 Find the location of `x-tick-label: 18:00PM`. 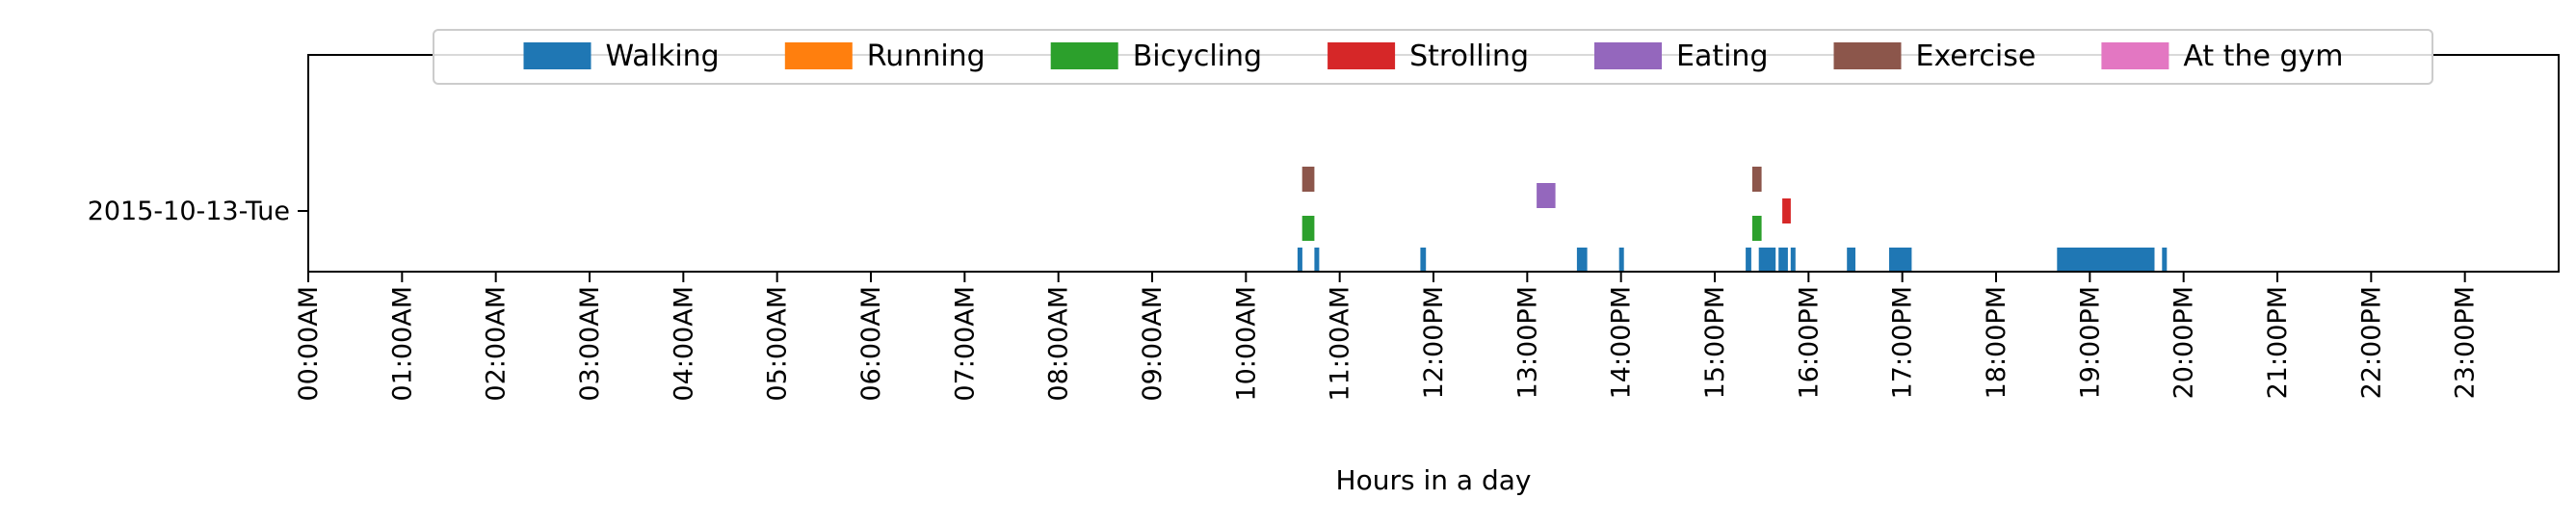

x-tick-label: 18:00PM is located at coordinates (1996, 343).